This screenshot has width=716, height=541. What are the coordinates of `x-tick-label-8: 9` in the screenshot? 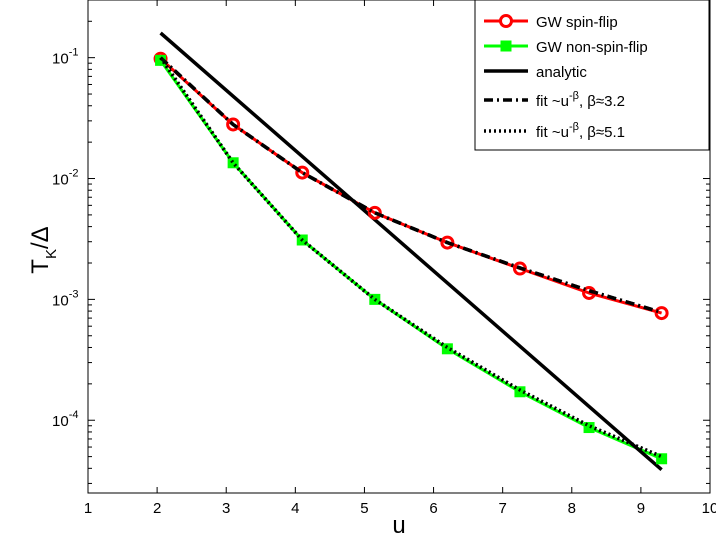 It's located at (641, 508).